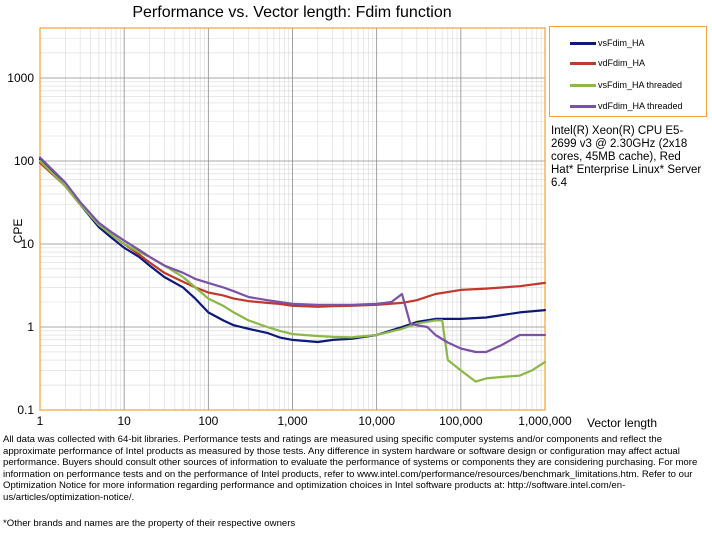 This screenshot has width=712, height=546. What do you see at coordinates (622, 423) in the screenshot?
I see `x-axis-label: Vector length` at bounding box center [622, 423].